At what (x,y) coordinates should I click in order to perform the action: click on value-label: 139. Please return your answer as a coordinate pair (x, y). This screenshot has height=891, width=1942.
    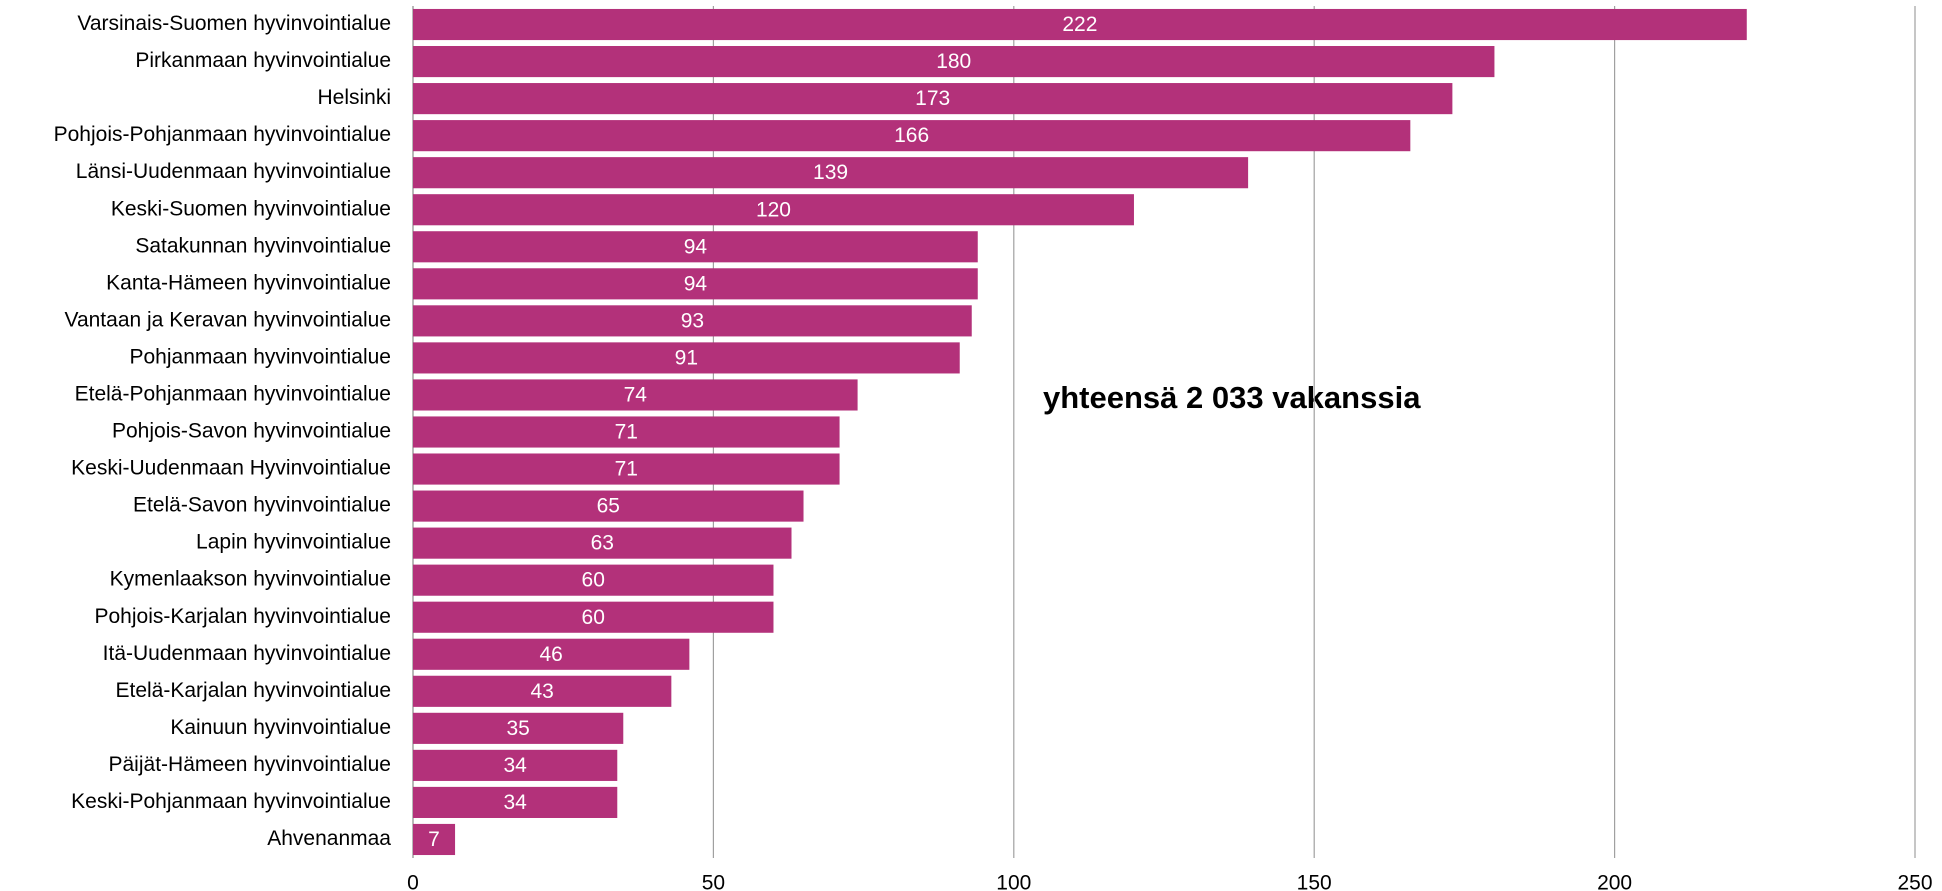
    Looking at the image, I should click on (830, 172).